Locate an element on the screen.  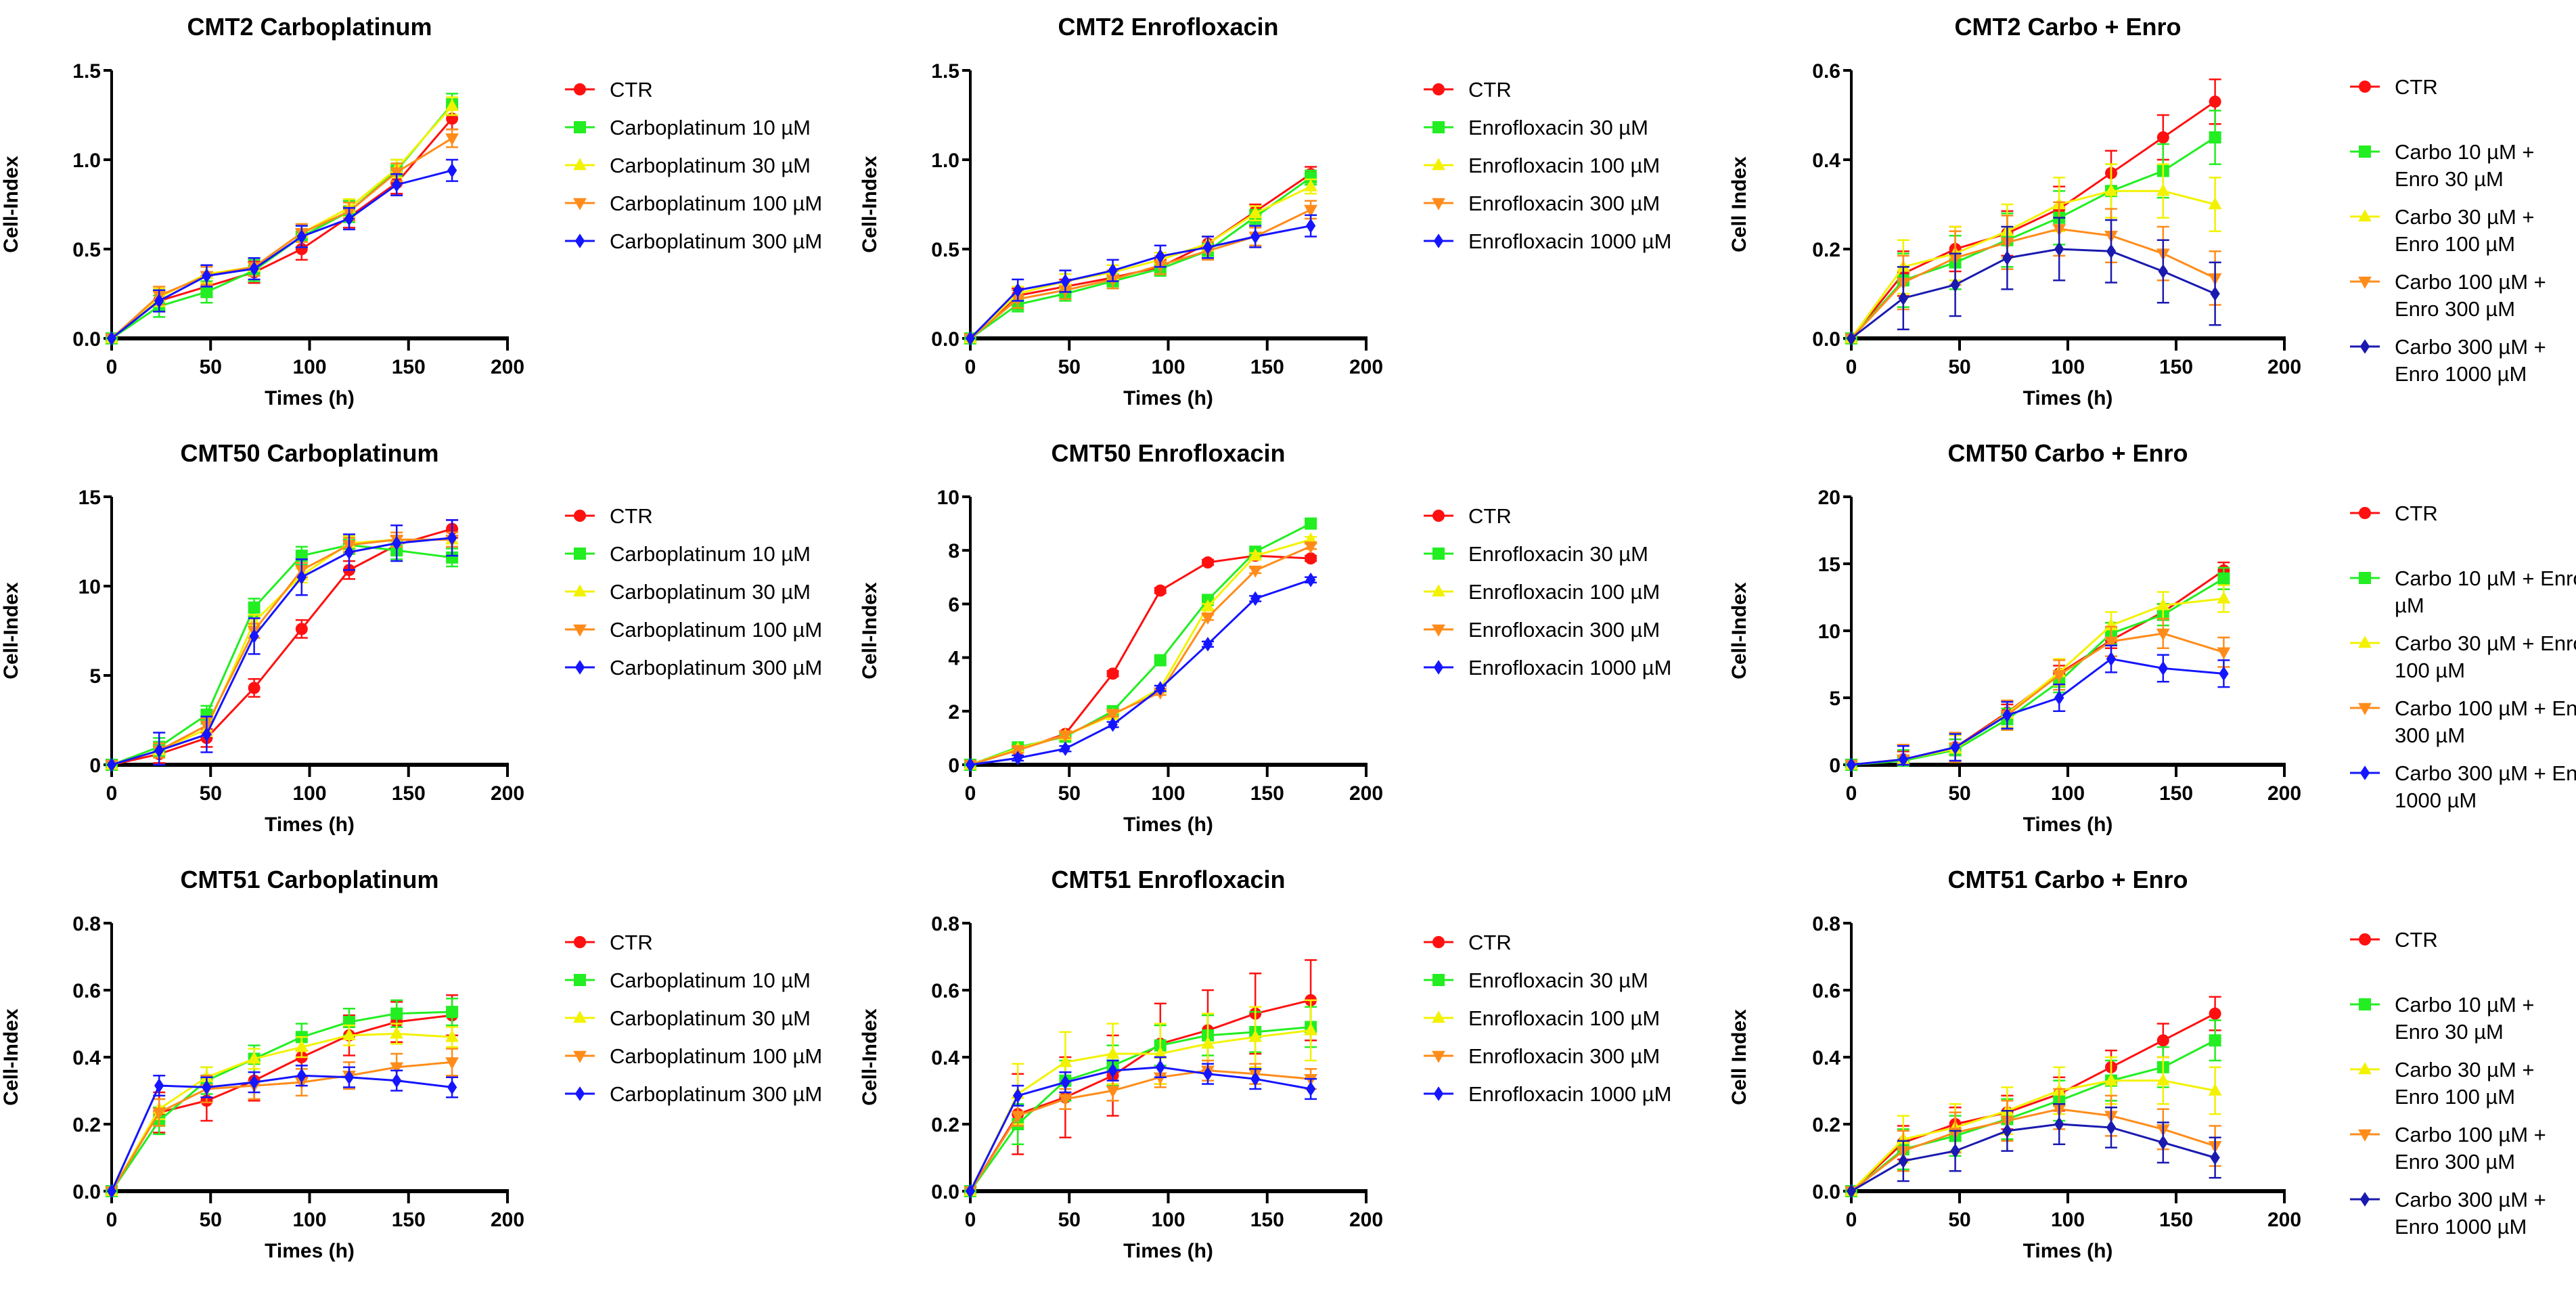
legend-label: Carbo 100 µM + Enro is located at coordinates (2485, 708).